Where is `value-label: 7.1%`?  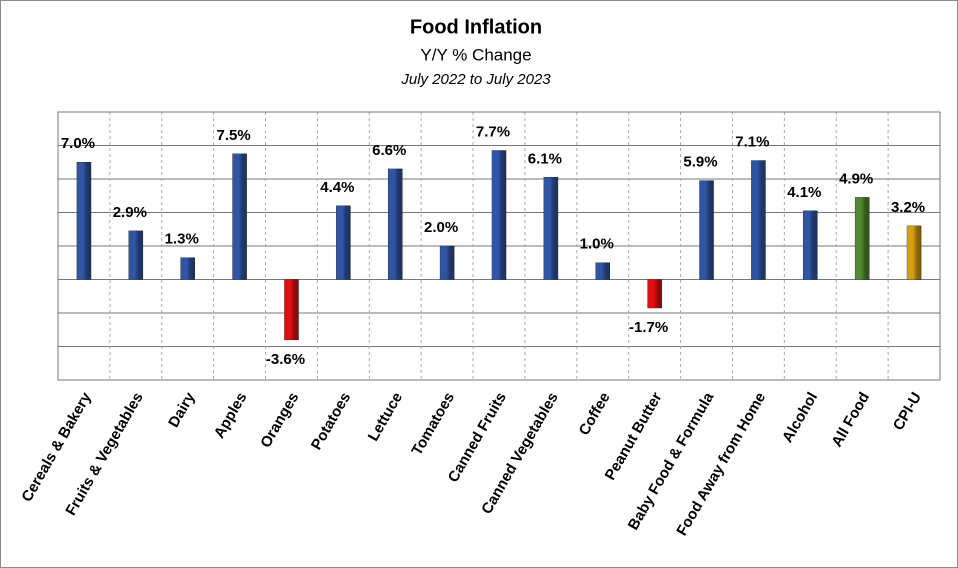 value-label: 7.1% is located at coordinates (752, 142).